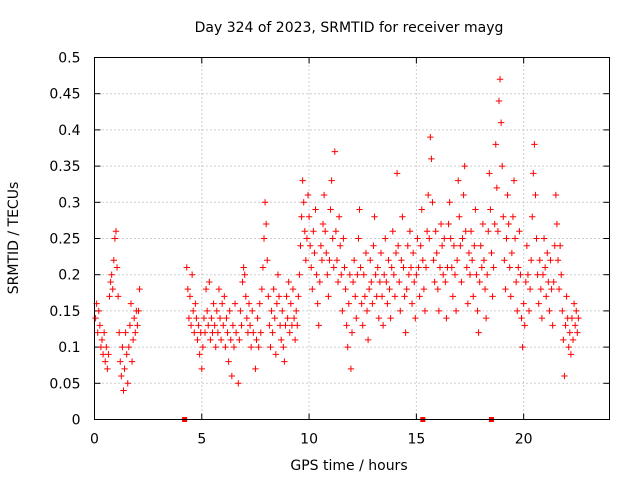 This screenshot has width=640, height=480. Describe the element at coordinates (14, 238) in the screenshot. I see `y-axis-label: SRMTID / TECUs` at that location.